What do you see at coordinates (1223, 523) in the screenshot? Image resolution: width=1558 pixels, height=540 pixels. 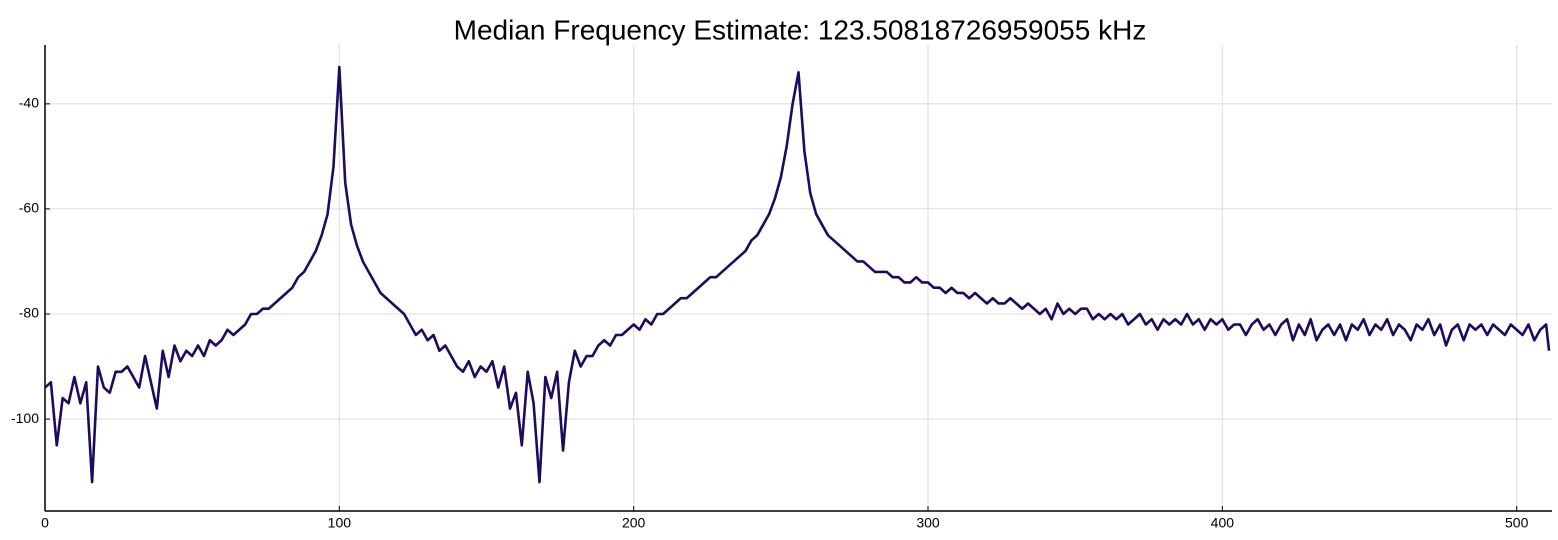 I see `x-tick-label: 400` at bounding box center [1223, 523].